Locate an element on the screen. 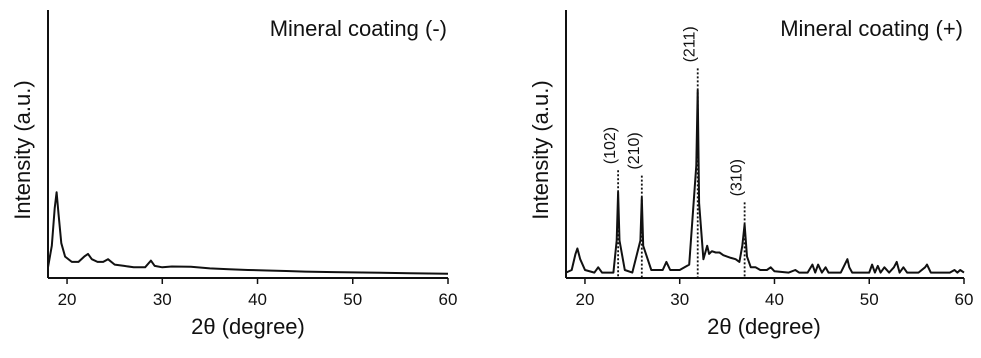  peak-label: (210) is located at coordinates (634, 150).